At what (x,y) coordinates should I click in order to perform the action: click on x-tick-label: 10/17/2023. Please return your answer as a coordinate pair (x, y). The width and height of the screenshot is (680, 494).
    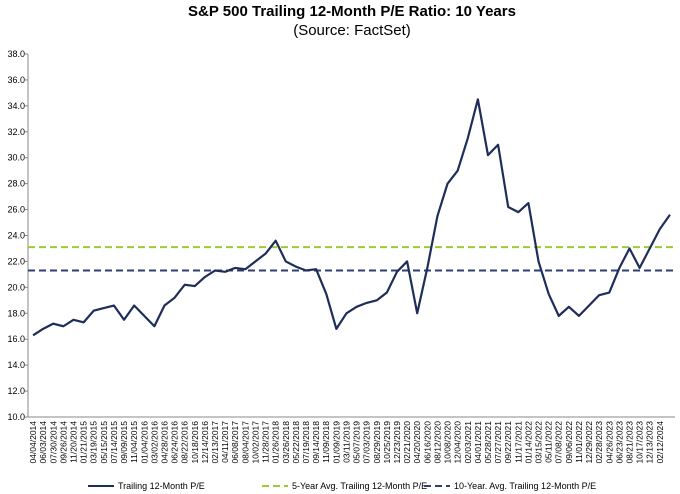
    Looking at the image, I should click on (640, 442).